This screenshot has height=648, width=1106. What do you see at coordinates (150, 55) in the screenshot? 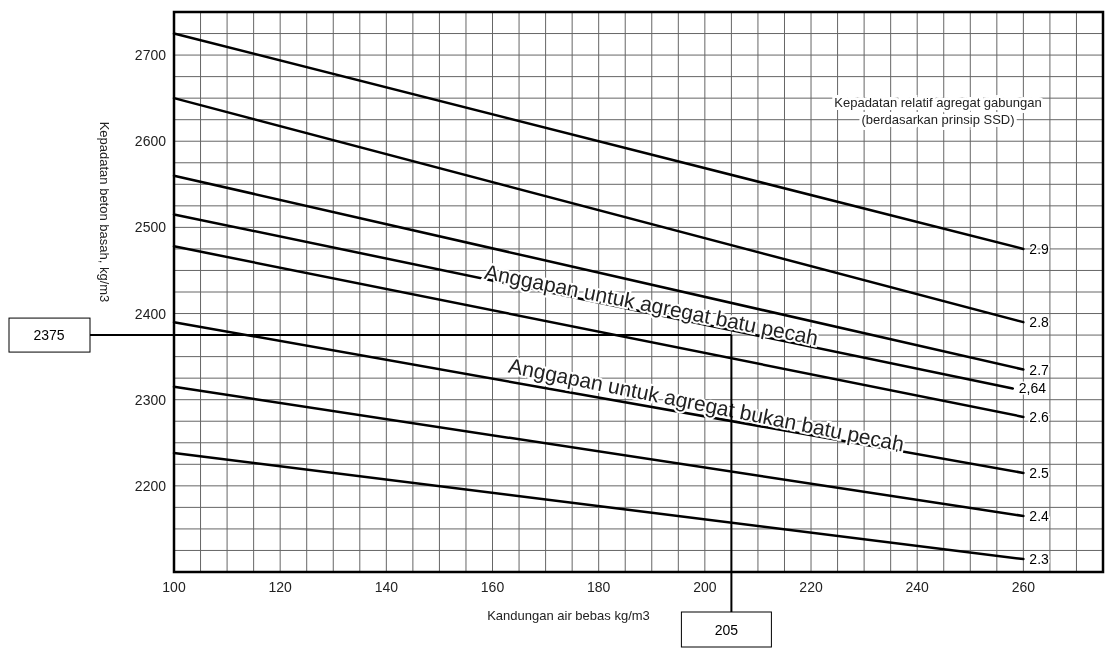
I see `y-tick-label: 2700` at bounding box center [150, 55].